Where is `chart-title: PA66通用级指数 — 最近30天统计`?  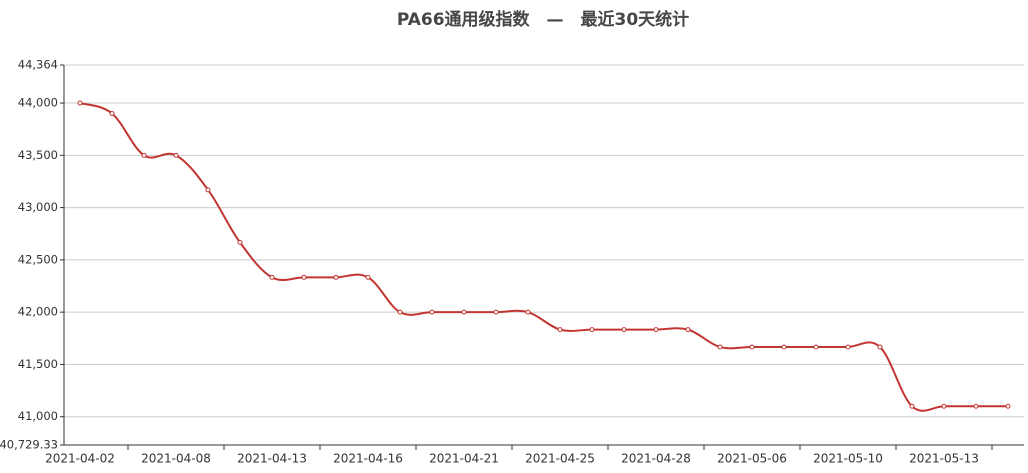
chart-title: PA66通用级指数 — 最近30天统计 is located at coordinates (543, 19).